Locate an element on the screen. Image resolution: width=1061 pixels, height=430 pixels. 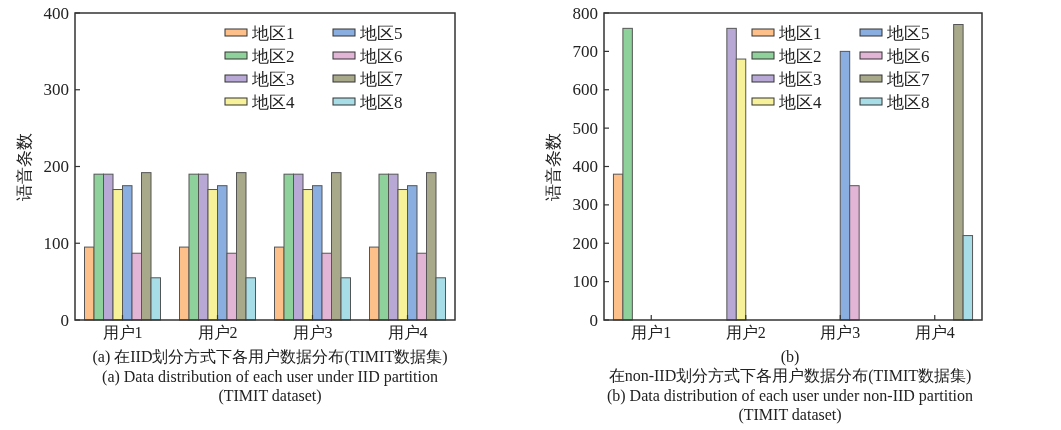
text: (a) 在IID划分方式下各用户数据分布(TIMIT数据集) is located at coordinates (270, 357).